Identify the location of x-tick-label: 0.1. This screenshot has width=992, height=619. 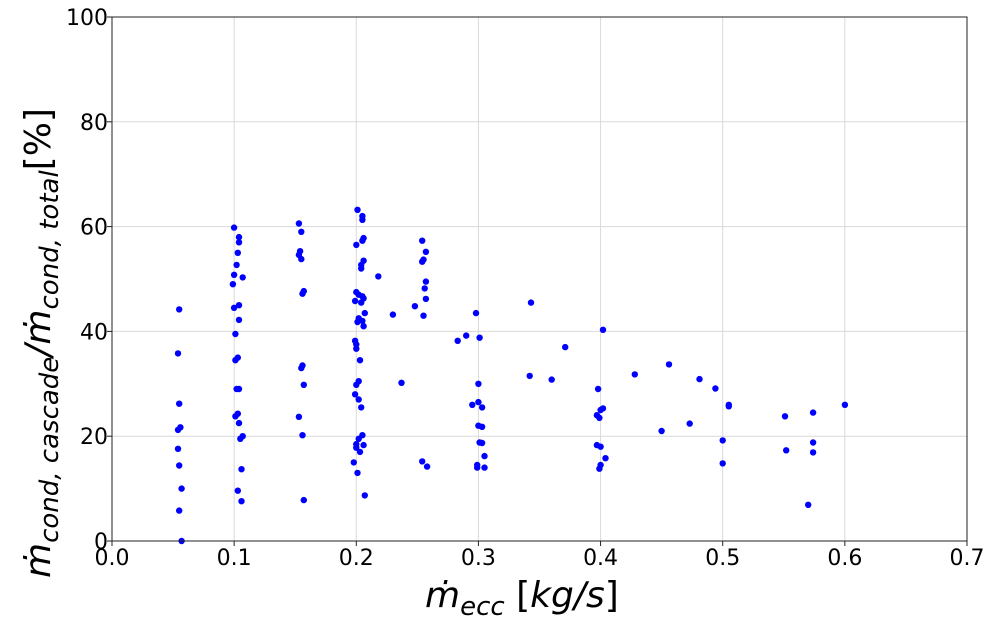
(234, 558).